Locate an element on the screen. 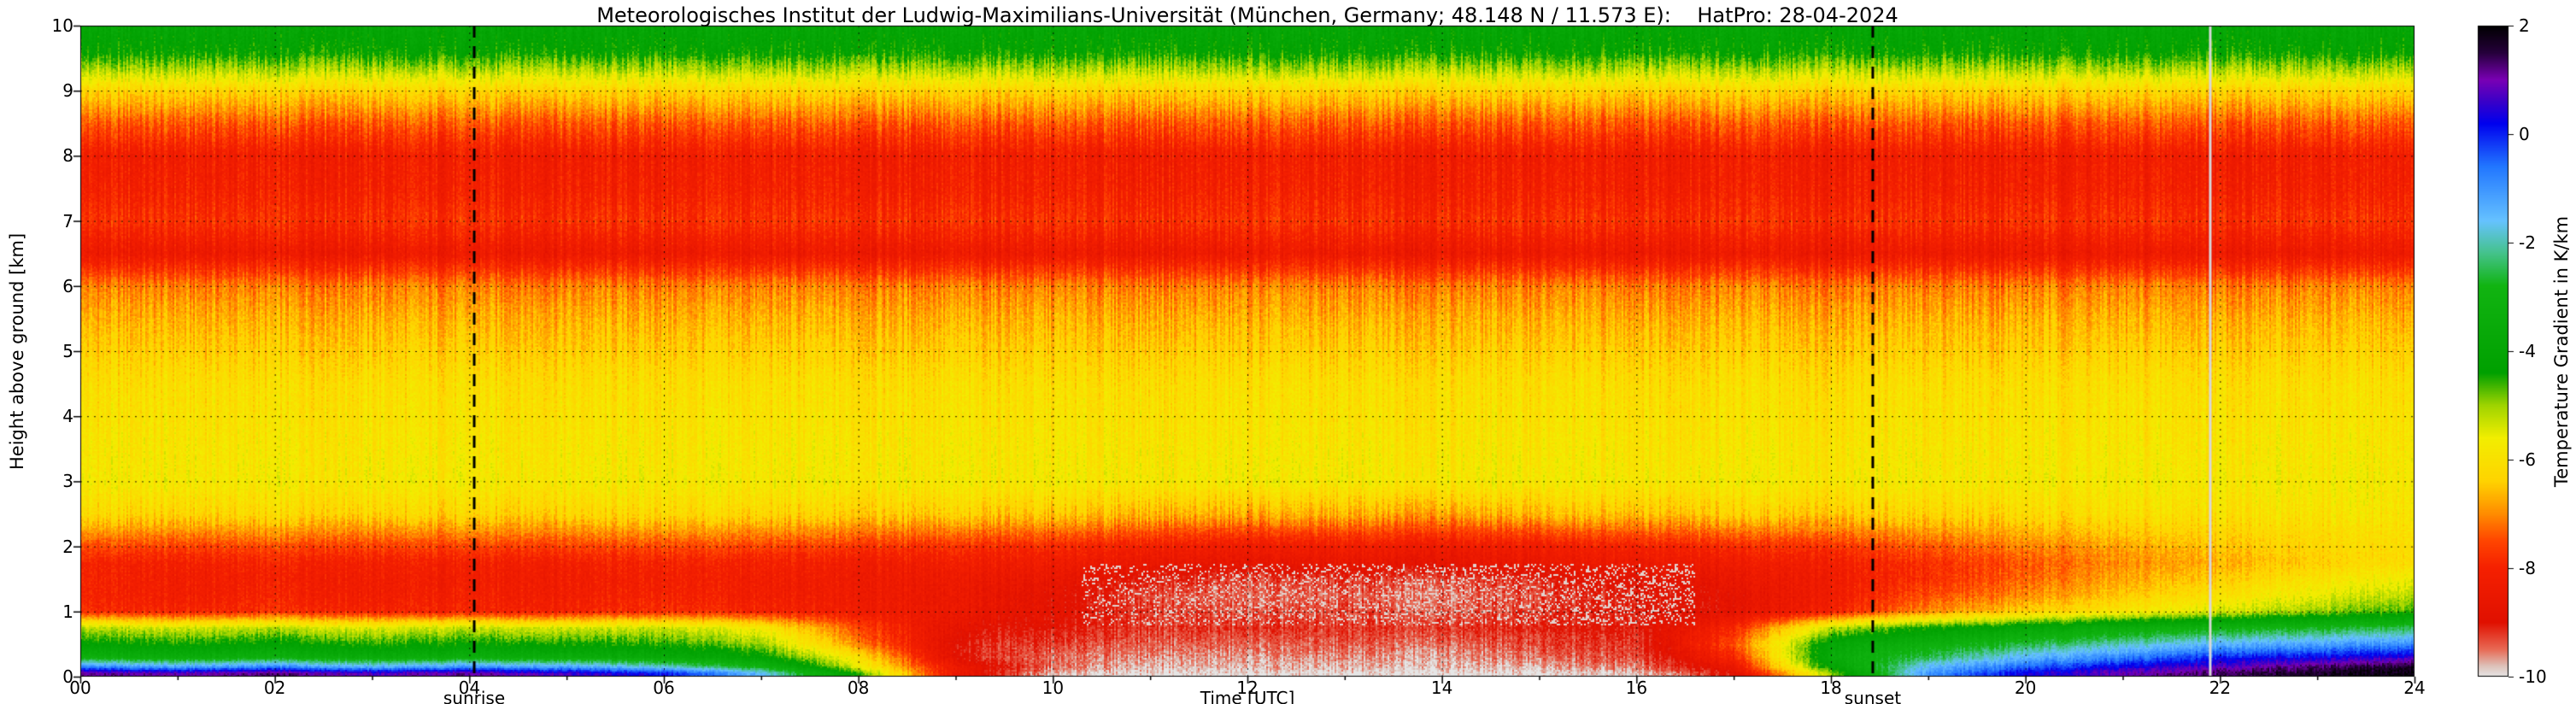  colorbar-tick-label: 2 is located at coordinates (2524, 25).